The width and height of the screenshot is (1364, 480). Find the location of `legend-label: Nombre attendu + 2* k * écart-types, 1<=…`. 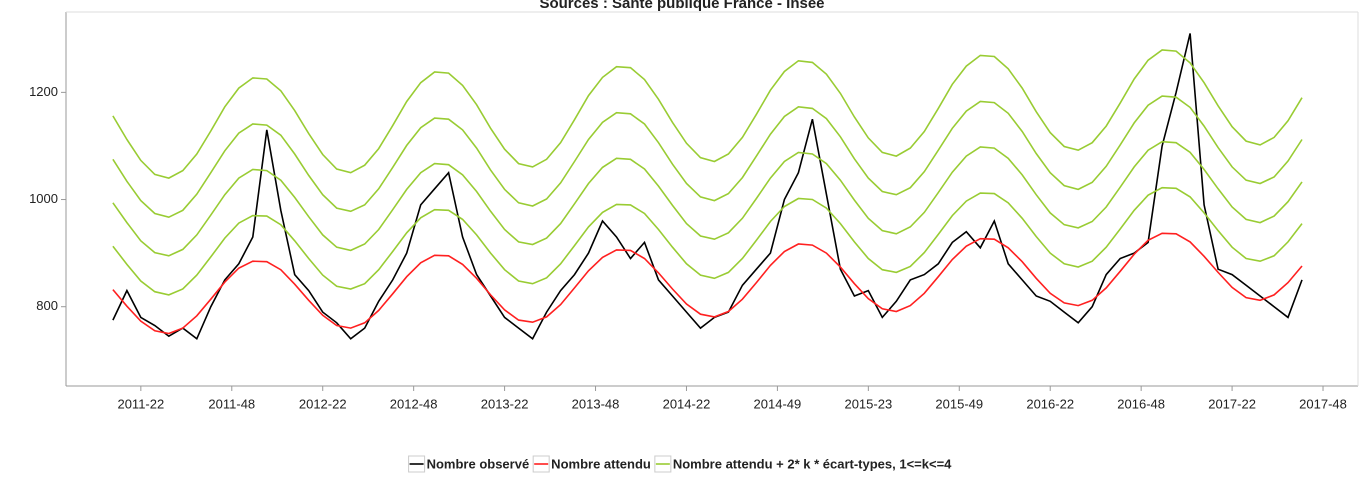

legend-label: Nombre attendu + 2* k * écart-types, 1<=… is located at coordinates (812, 463).